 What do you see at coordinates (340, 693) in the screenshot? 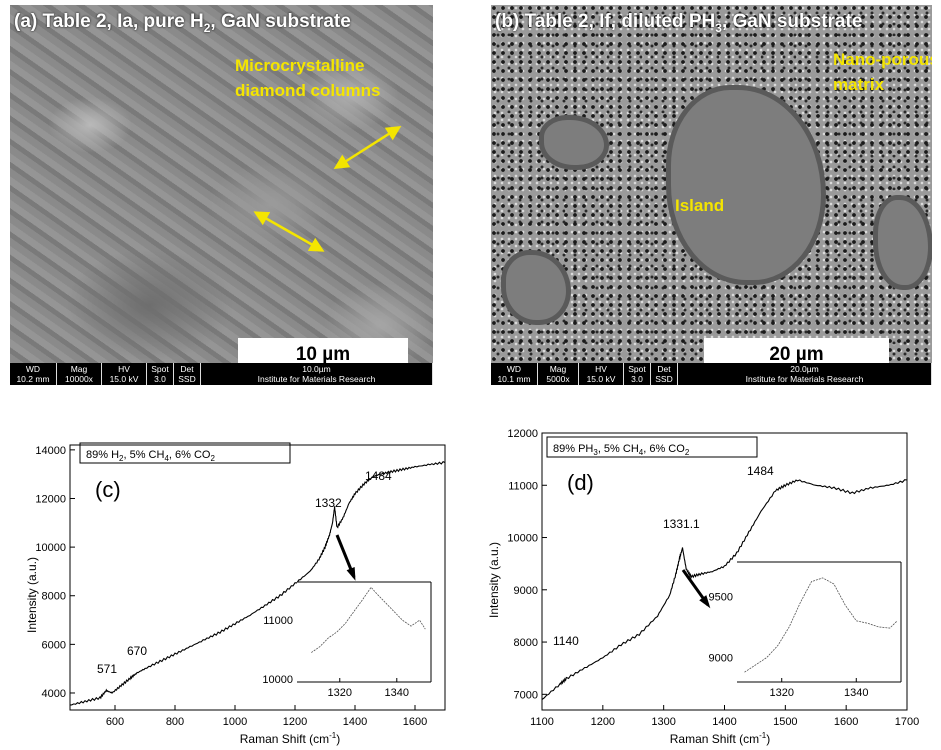
I see `inset-x-tick-label-c: 1320` at bounding box center [340, 693].